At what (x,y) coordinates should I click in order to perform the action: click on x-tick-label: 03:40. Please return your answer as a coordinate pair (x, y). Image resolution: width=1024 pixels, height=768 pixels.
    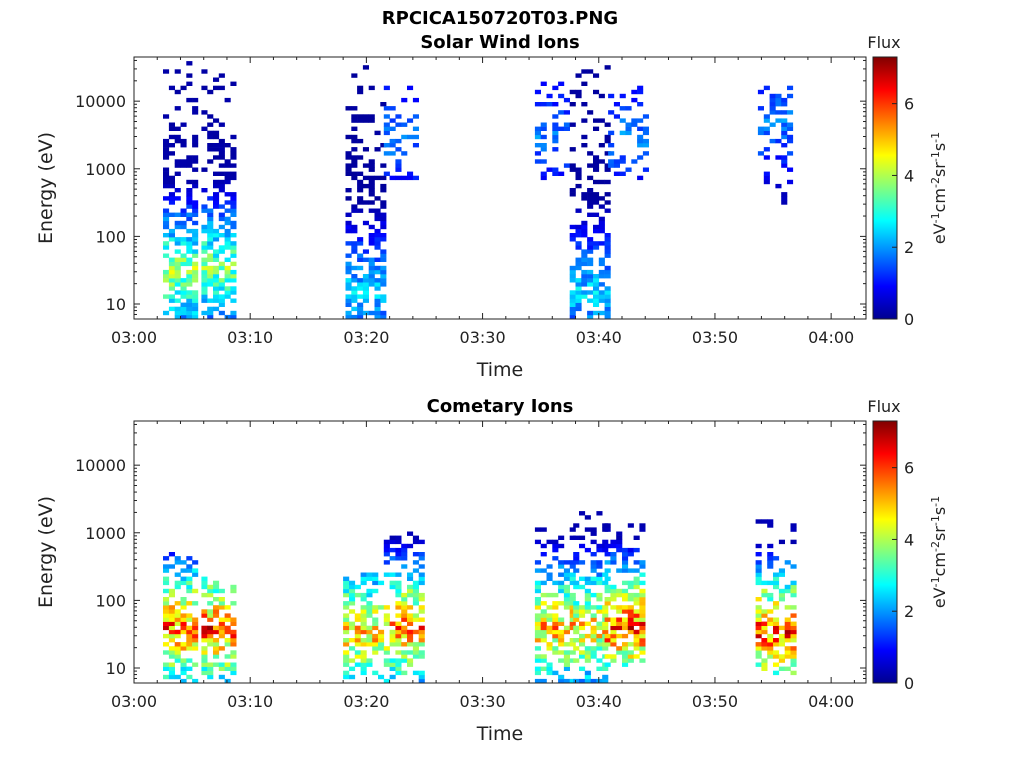
    Looking at the image, I should click on (599, 701).